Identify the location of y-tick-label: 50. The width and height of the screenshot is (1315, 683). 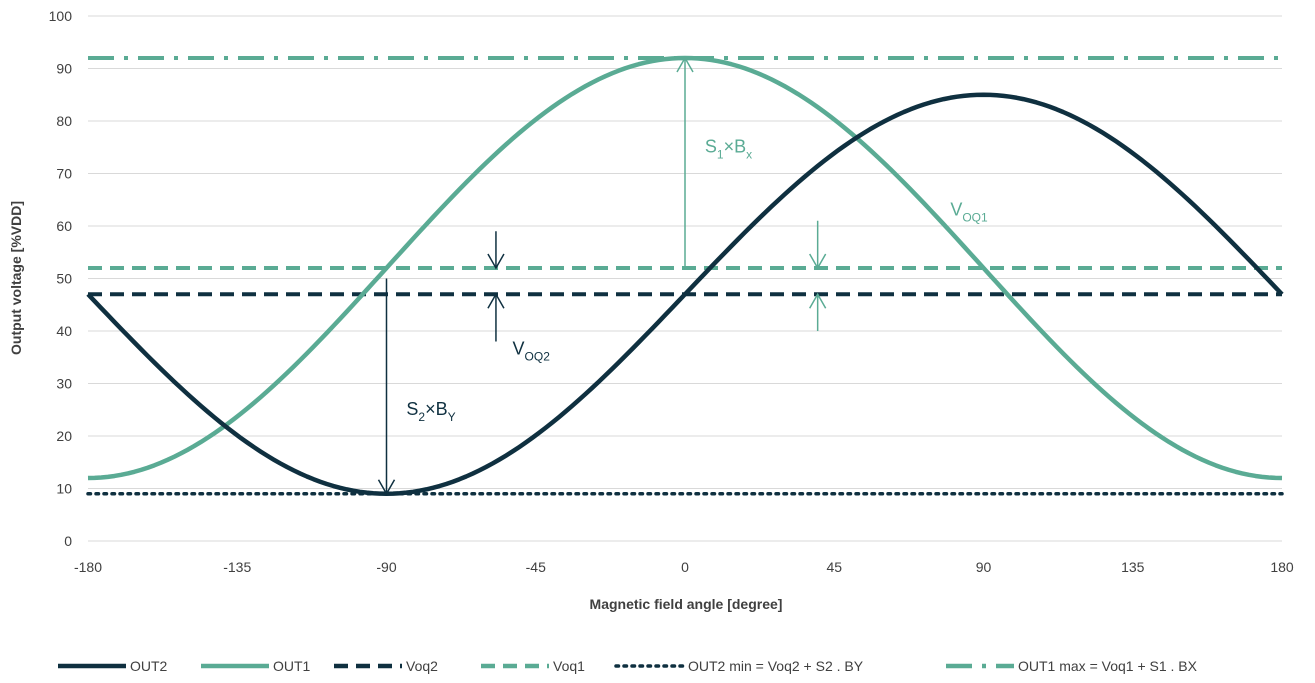
(64, 279).